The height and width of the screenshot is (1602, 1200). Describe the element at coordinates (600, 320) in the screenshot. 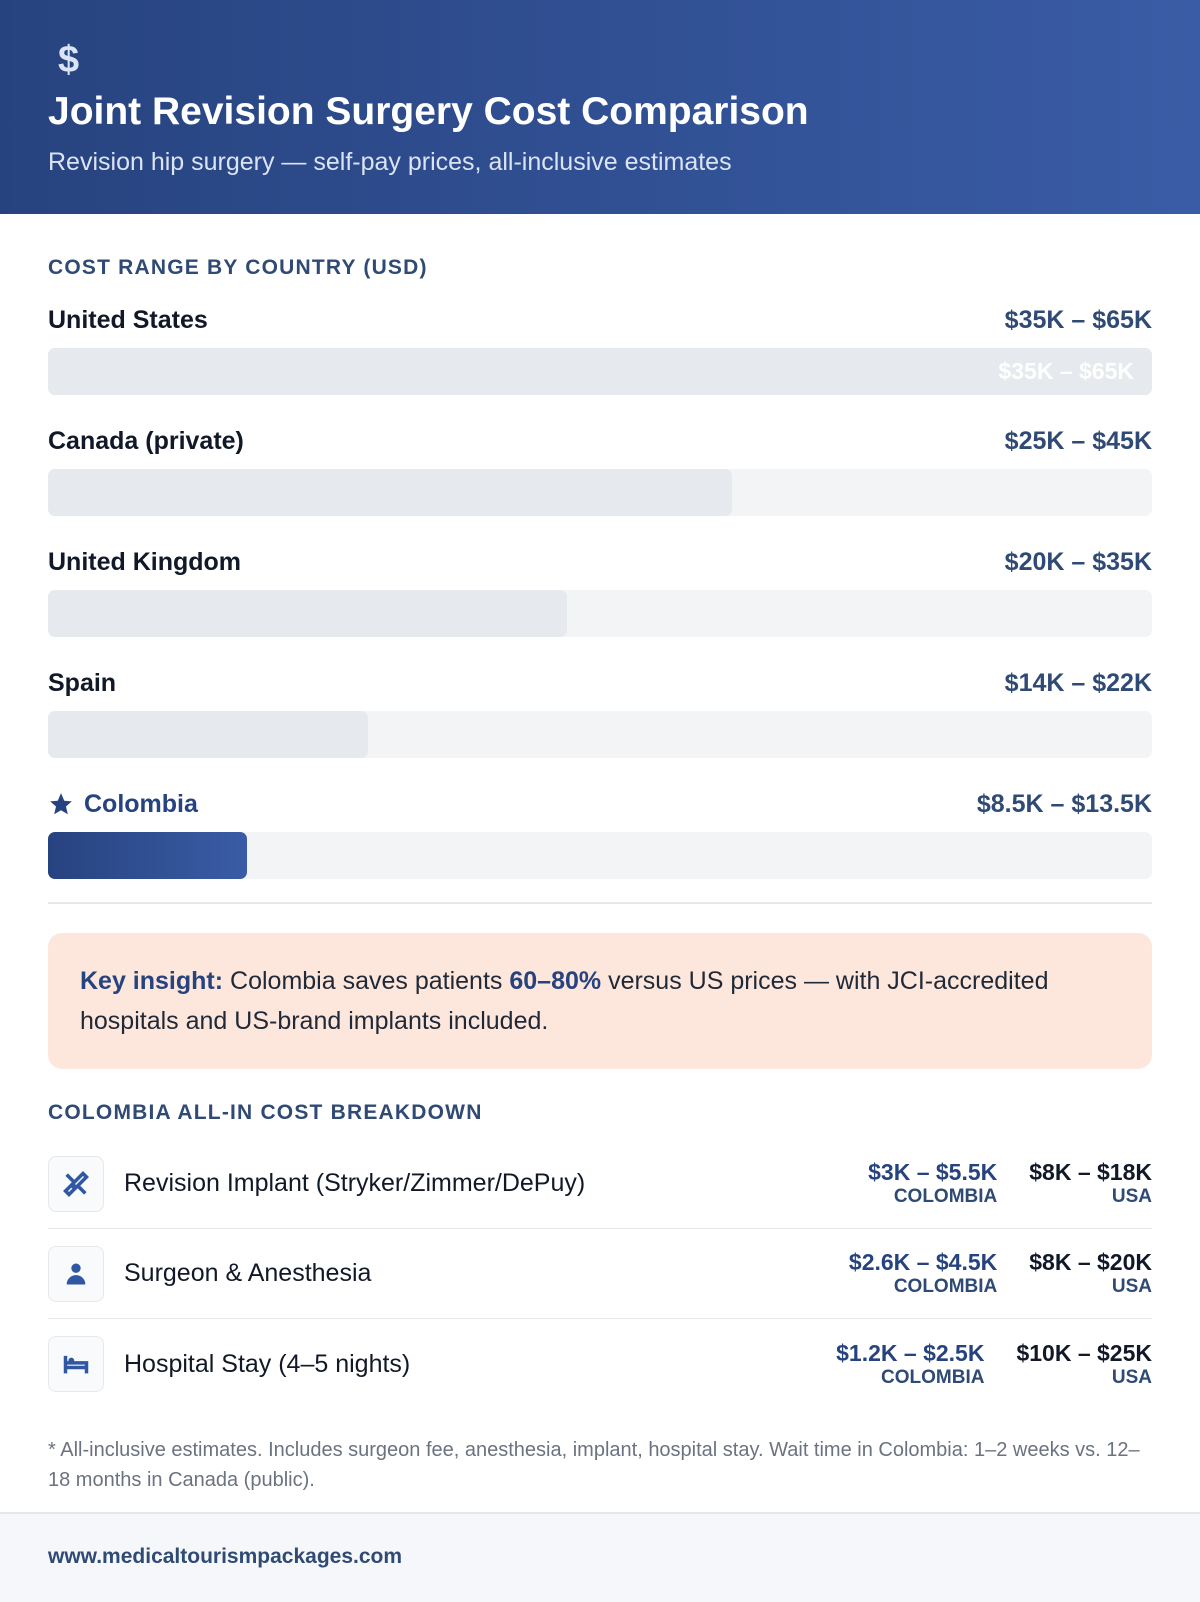

I see `row-header: United States $35K – $65K` at that location.